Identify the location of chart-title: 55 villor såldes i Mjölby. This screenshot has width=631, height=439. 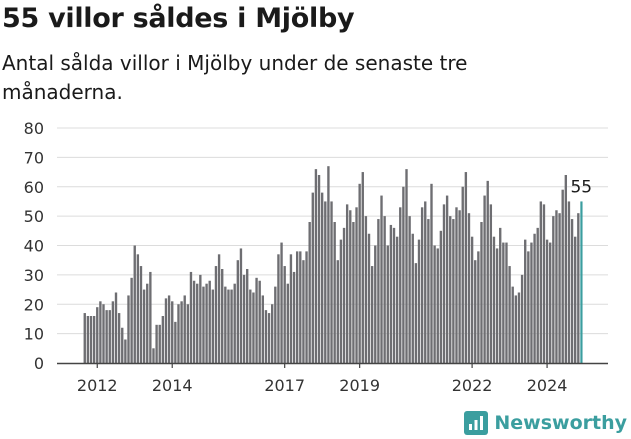
(178, 18).